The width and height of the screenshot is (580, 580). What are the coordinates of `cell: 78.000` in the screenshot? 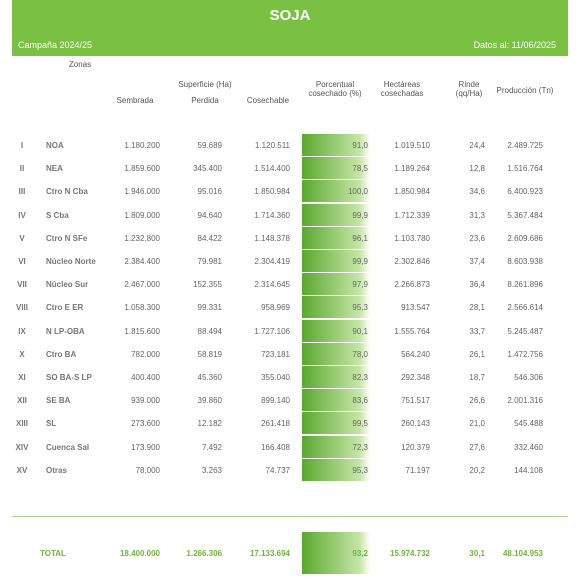 It's located at (147, 470).